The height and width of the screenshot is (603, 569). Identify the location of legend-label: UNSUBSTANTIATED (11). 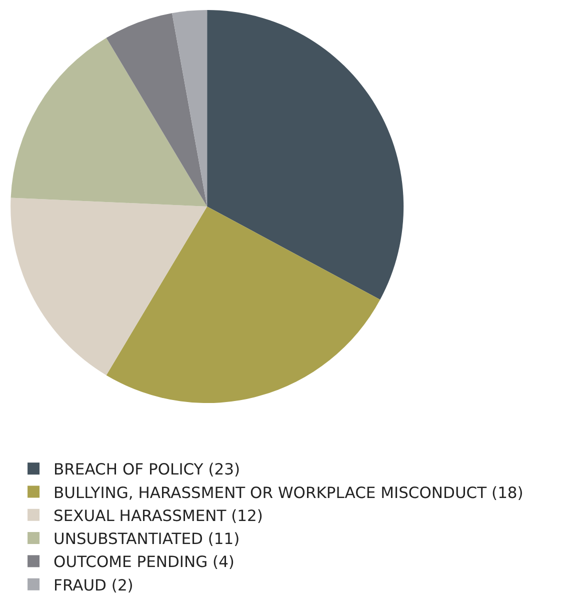
(147, 539).